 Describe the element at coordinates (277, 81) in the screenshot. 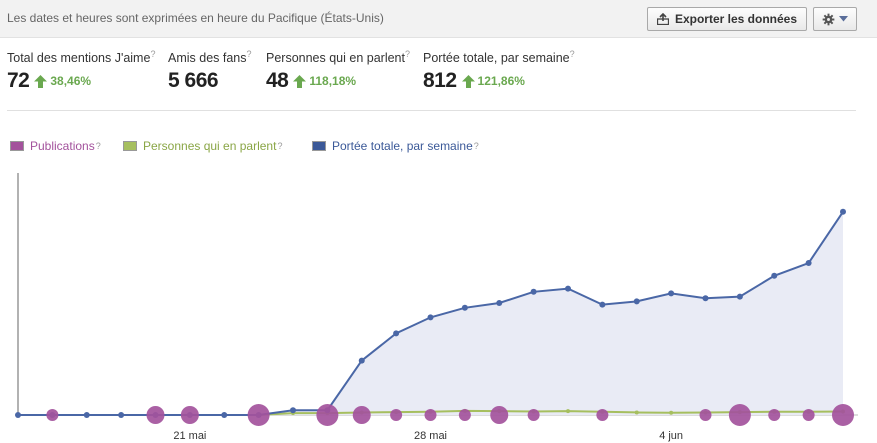

I see `metric-value: 48` at that location.